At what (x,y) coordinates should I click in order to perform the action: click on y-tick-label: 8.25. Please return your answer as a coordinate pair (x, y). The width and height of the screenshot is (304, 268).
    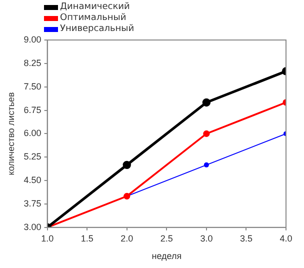
    Looking at the image, I should click on (33, 63).